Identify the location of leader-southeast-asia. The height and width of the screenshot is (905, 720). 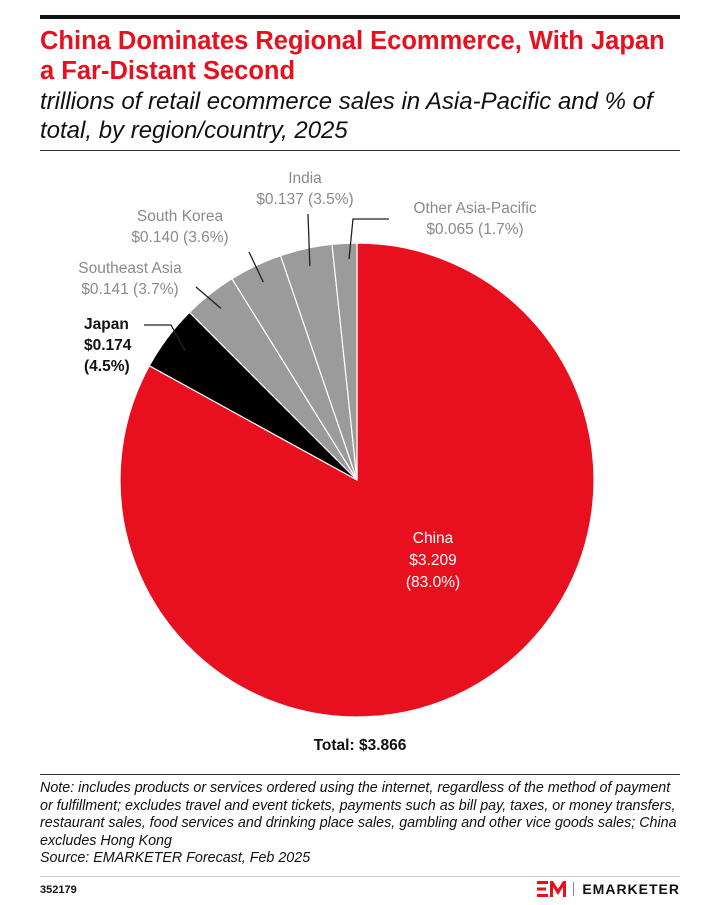
(208, 297).